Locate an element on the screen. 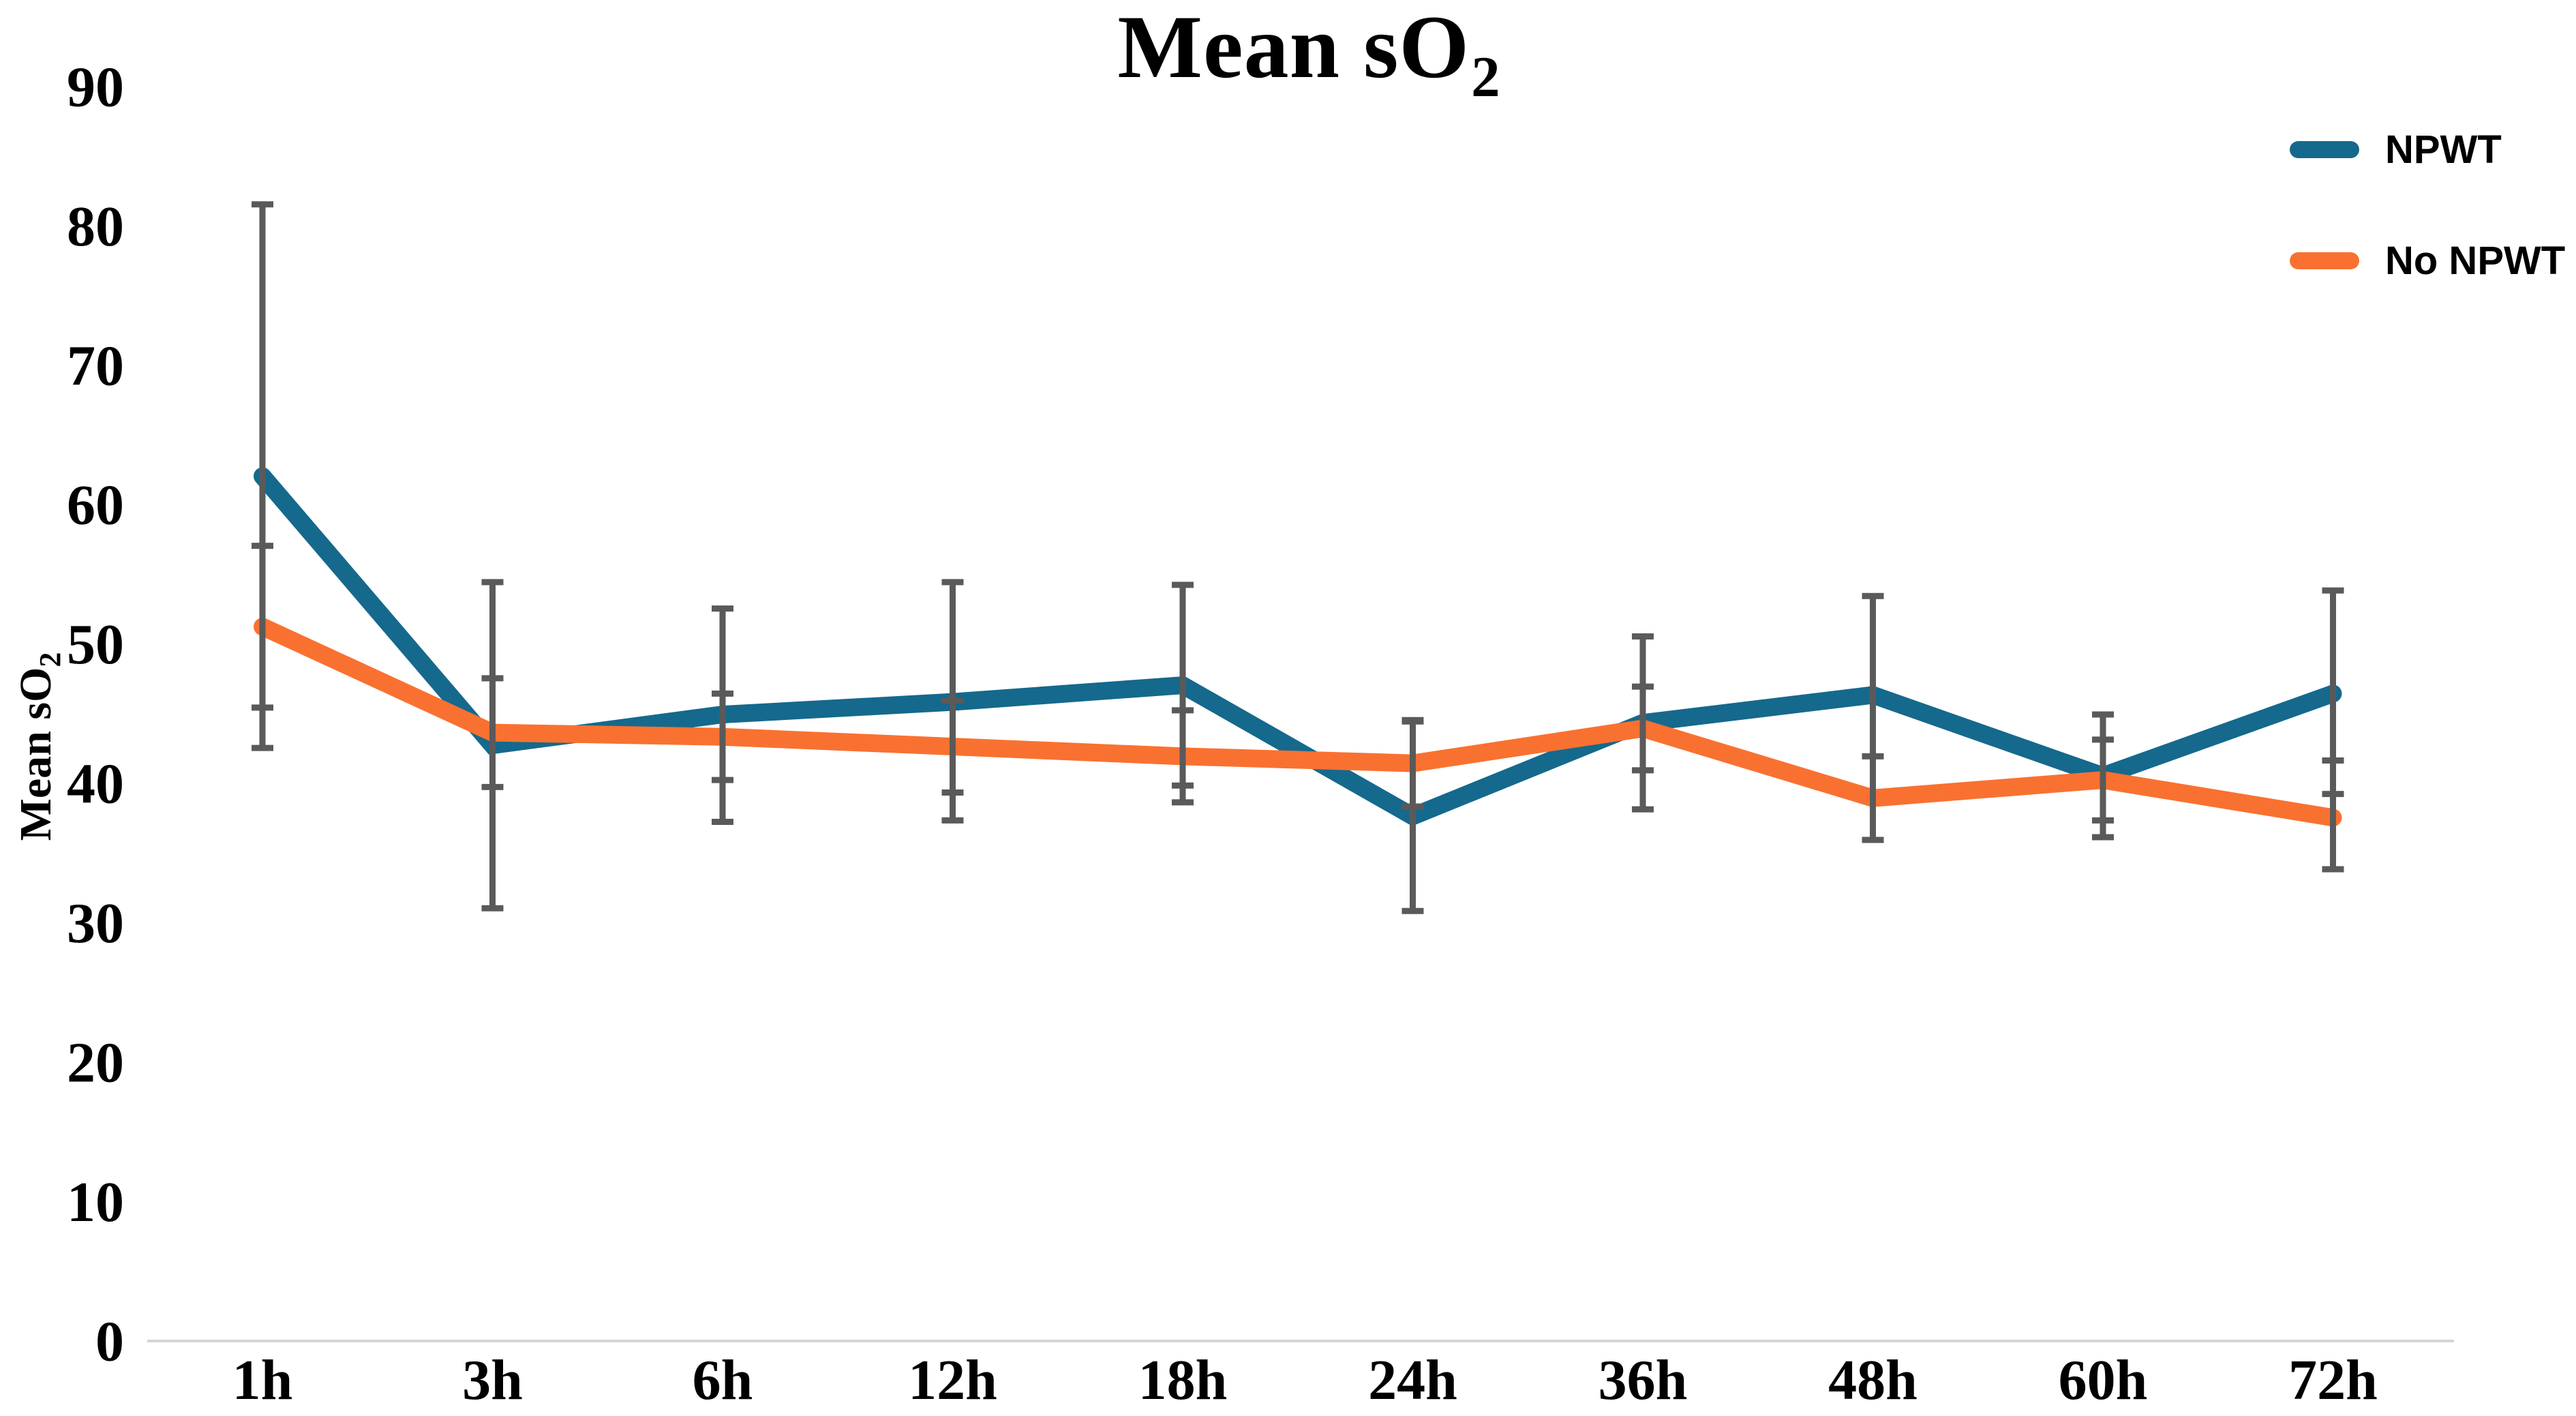 The width and height of the screenshot is (2576, 1416). y-tick-label: 40 is located at coordinates (96, 784).